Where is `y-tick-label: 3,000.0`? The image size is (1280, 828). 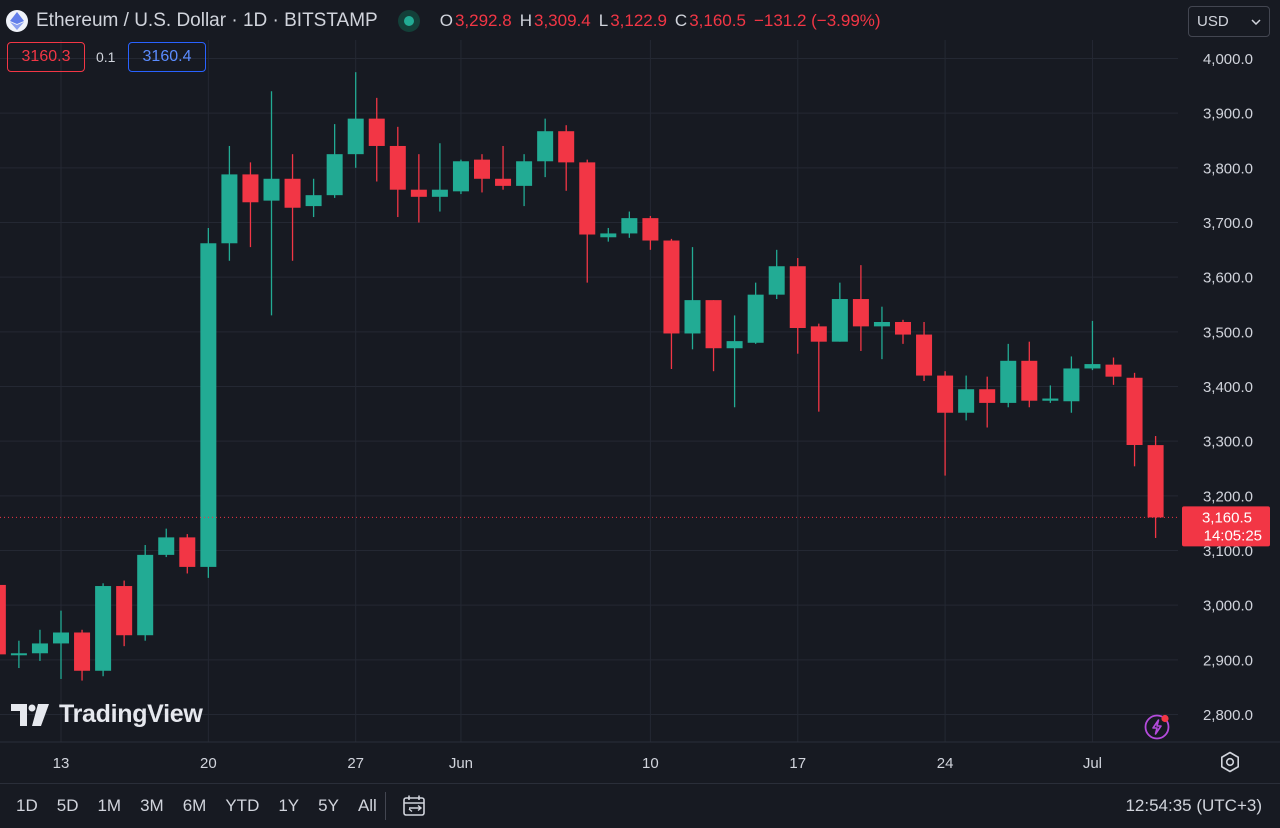 y-tick-label: 3,000.0 is located at coordinates (1228, 606).